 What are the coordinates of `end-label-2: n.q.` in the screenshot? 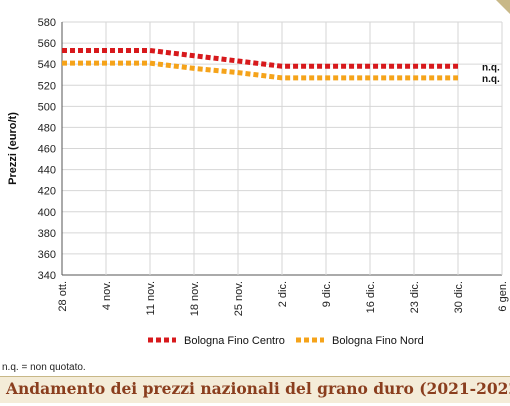 It's located at (491, 79).